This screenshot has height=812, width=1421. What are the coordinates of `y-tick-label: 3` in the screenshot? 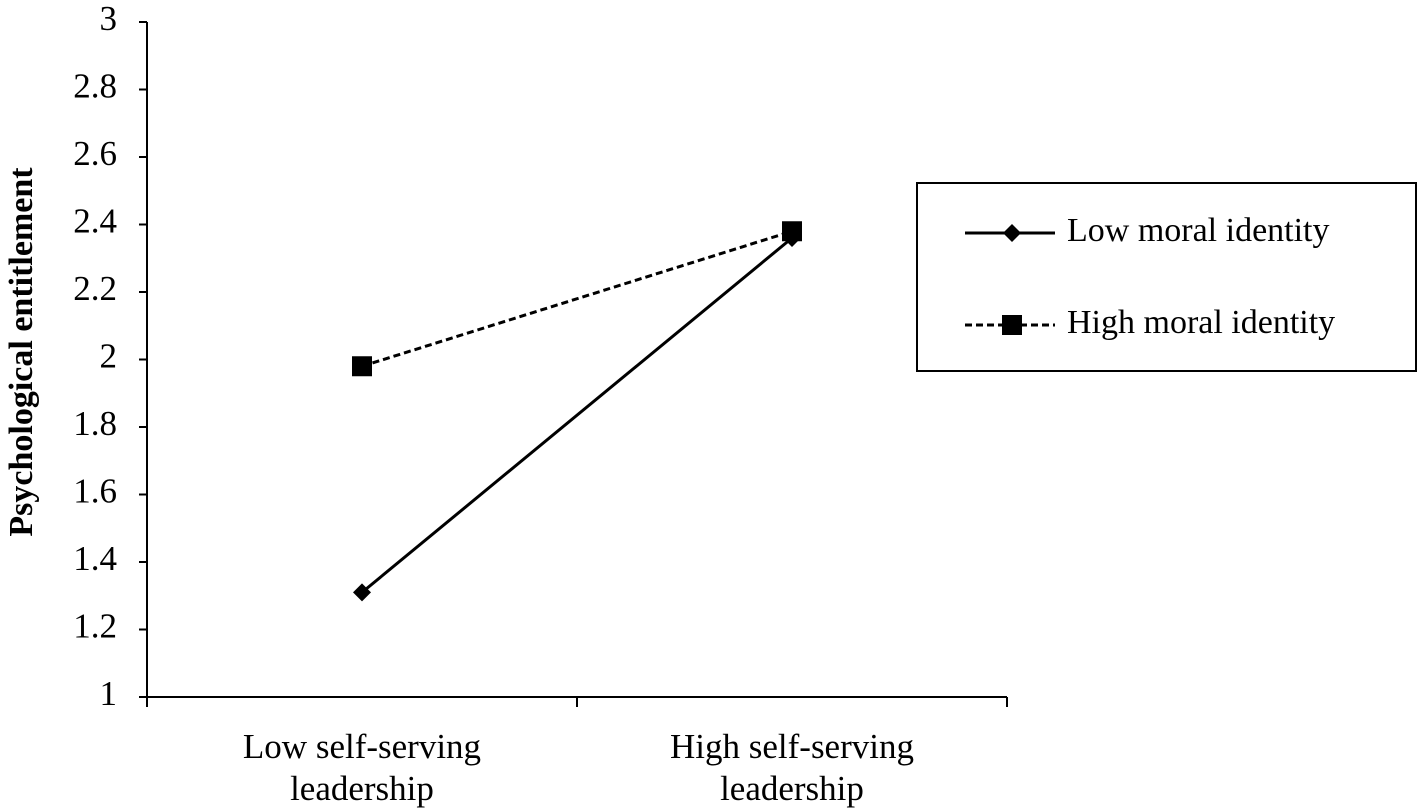 It's located at (109, 19).